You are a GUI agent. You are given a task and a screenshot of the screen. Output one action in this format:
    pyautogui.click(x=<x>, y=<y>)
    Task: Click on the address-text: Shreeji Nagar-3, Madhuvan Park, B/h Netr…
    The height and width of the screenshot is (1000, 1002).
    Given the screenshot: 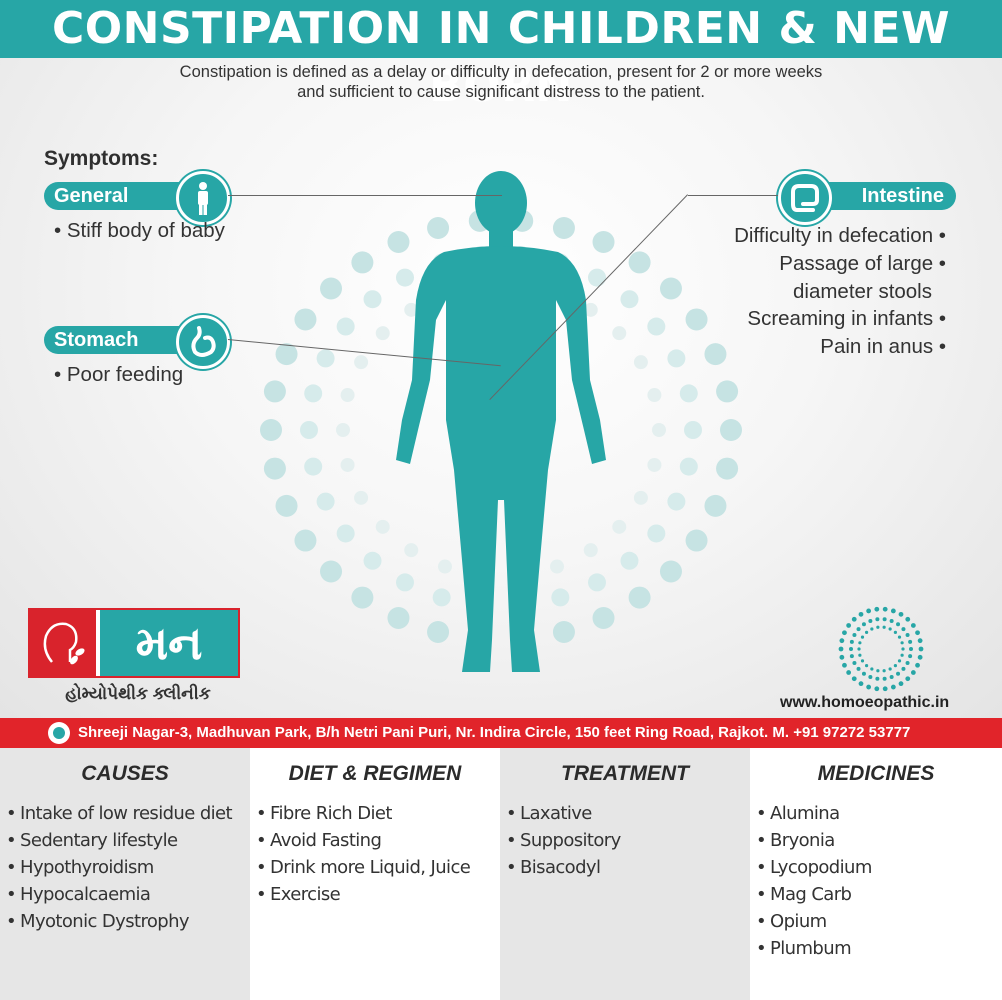 What is the action you would take?
    pyautogui.click(x=494, y=732)
    